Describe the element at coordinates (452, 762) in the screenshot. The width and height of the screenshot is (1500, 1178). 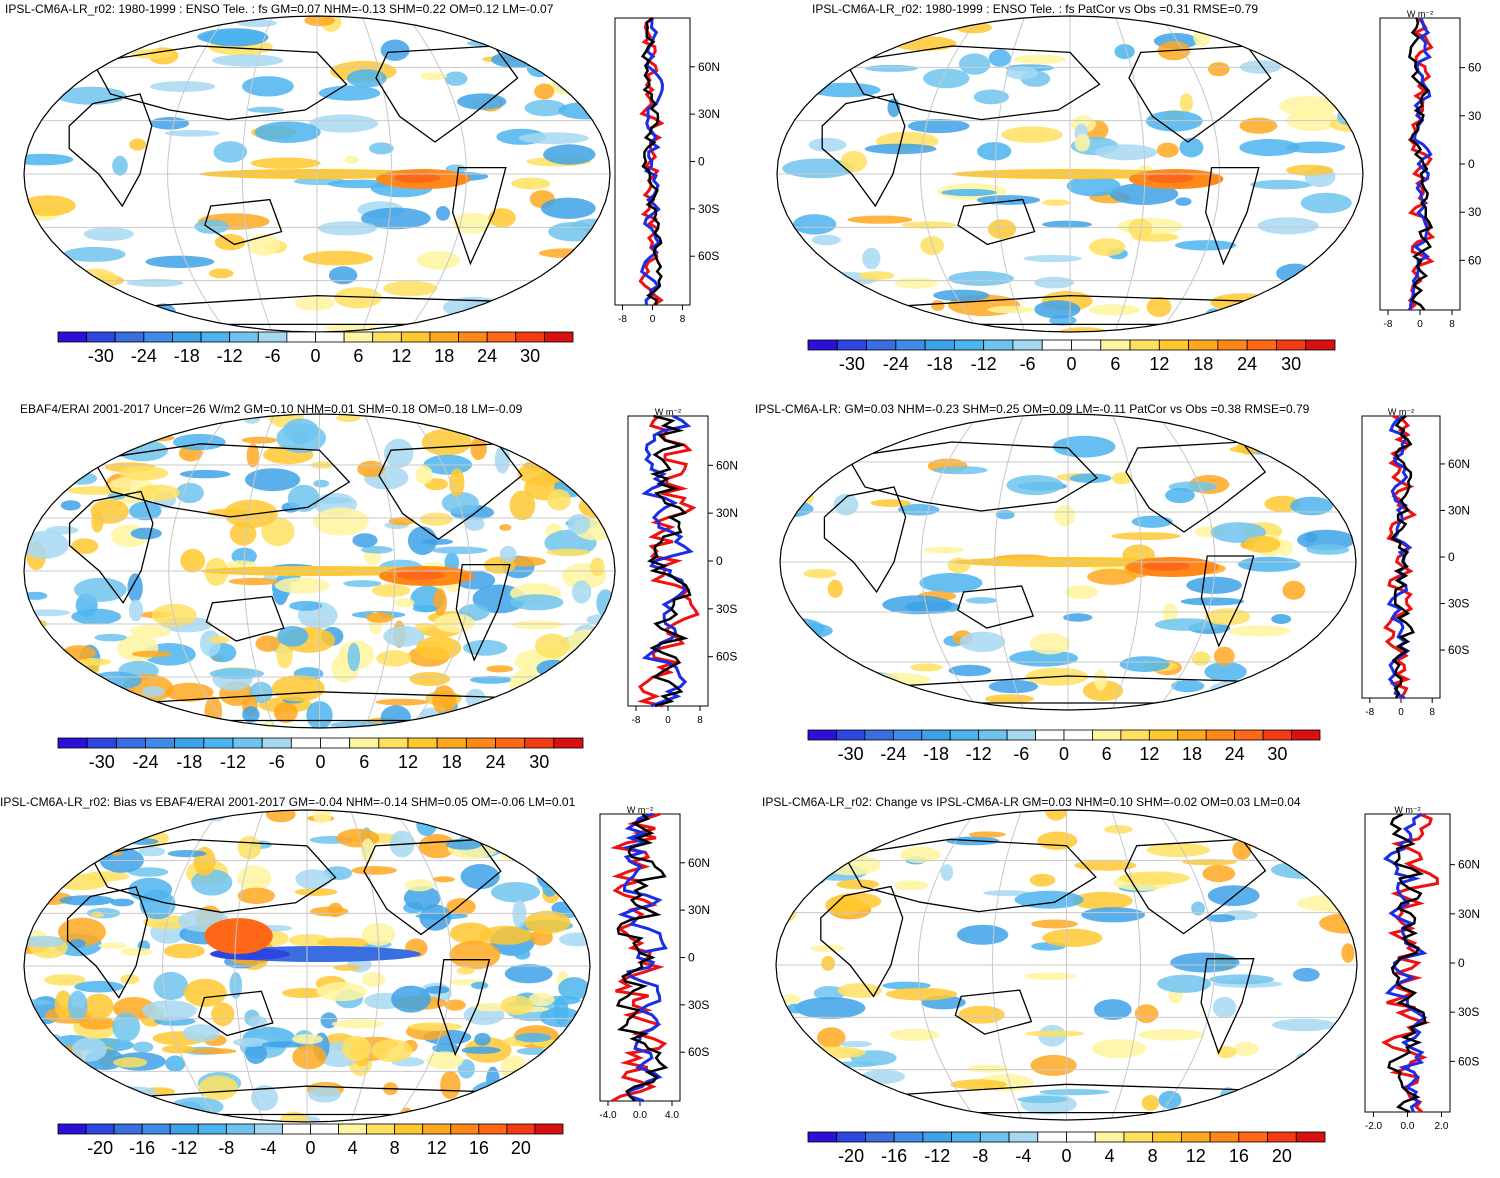
I see `colorbar-label: 18` at that location.